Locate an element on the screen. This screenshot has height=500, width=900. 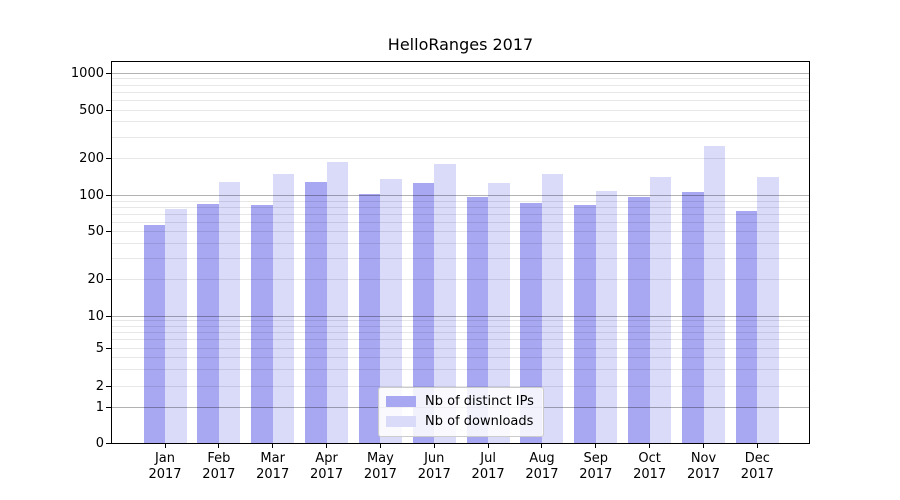
legend-swatch-distinct-ips is located at coordinates (401, 401).